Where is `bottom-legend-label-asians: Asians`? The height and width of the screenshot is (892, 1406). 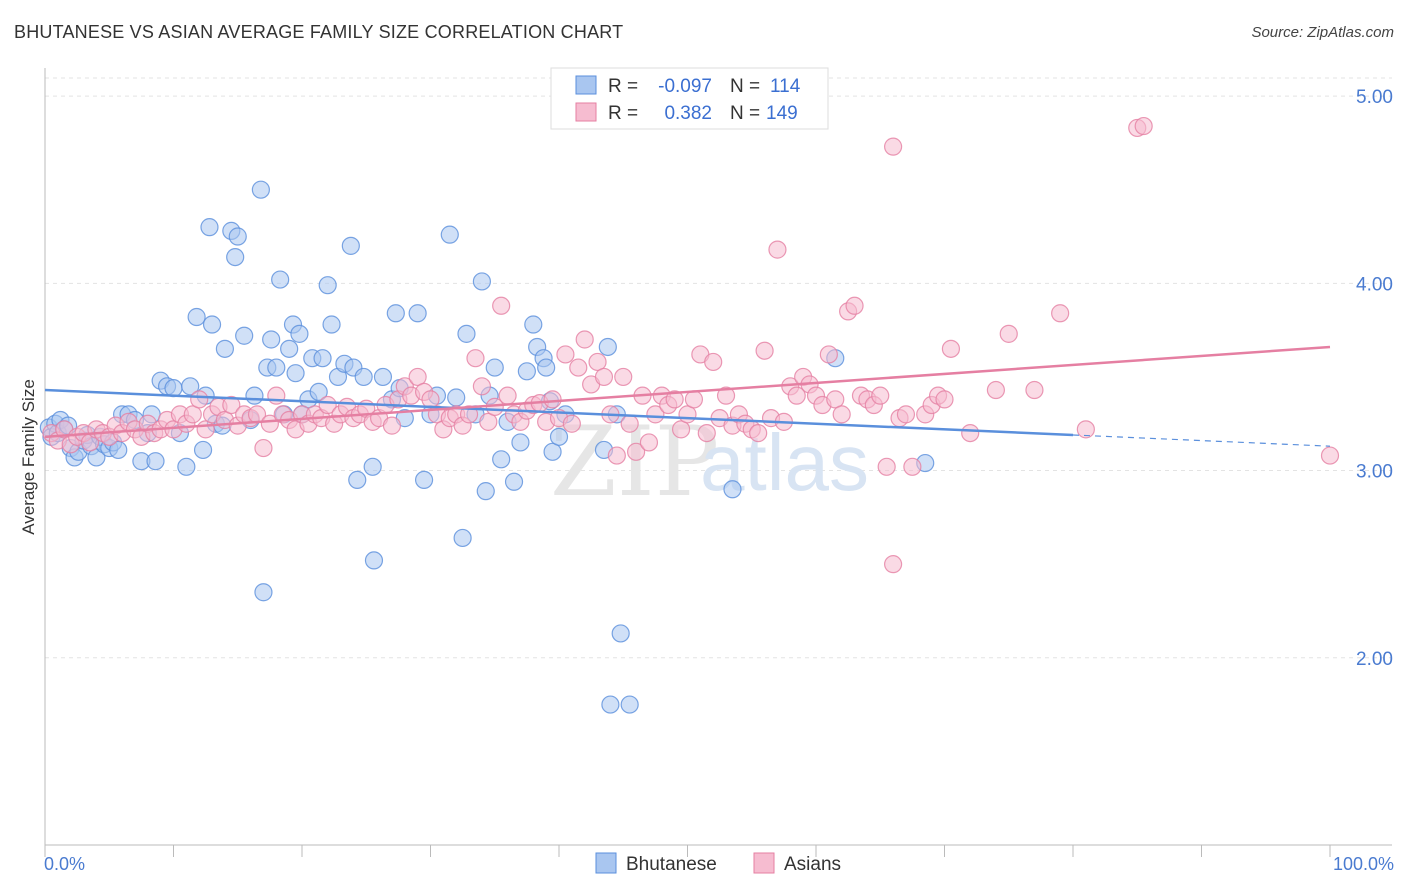
bottom-legend-label-asians: Asians is located at coordinates (812, 864).